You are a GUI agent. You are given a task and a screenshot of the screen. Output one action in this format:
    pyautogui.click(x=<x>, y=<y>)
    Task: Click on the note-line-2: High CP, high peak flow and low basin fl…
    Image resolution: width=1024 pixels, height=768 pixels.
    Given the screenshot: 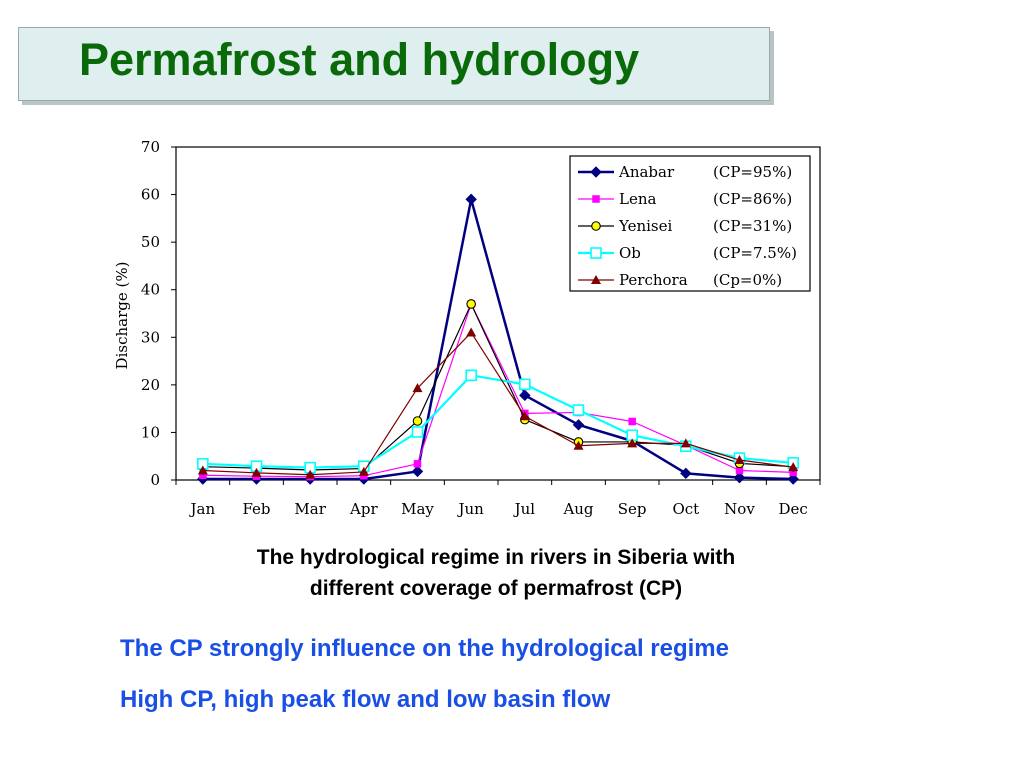 What is the action you would take?
    pyautogui.click(x=365, y=699)
    